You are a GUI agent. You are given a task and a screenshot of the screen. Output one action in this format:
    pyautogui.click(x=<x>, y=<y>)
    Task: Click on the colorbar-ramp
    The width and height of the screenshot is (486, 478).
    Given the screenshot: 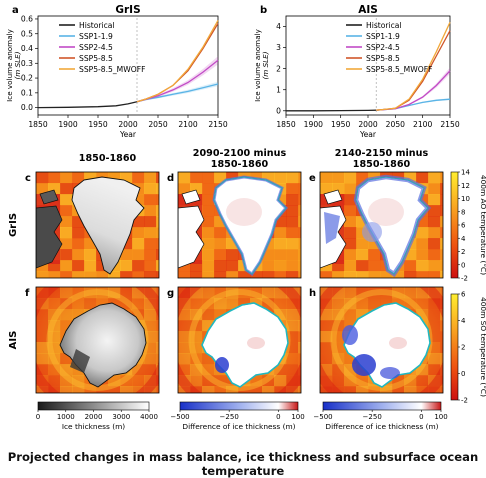 What is the action you would take?
    pyautogui.click(x=239, y=406)
    